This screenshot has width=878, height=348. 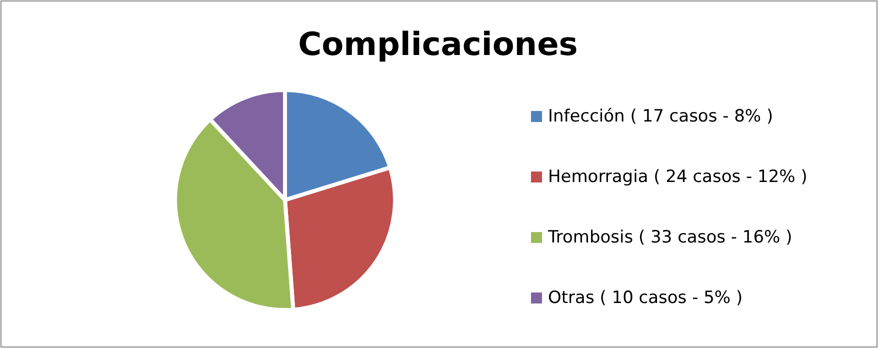 I want to click on legend-label: Trombosis ( 33 casos - 16% ), so click(x=669, y=238).